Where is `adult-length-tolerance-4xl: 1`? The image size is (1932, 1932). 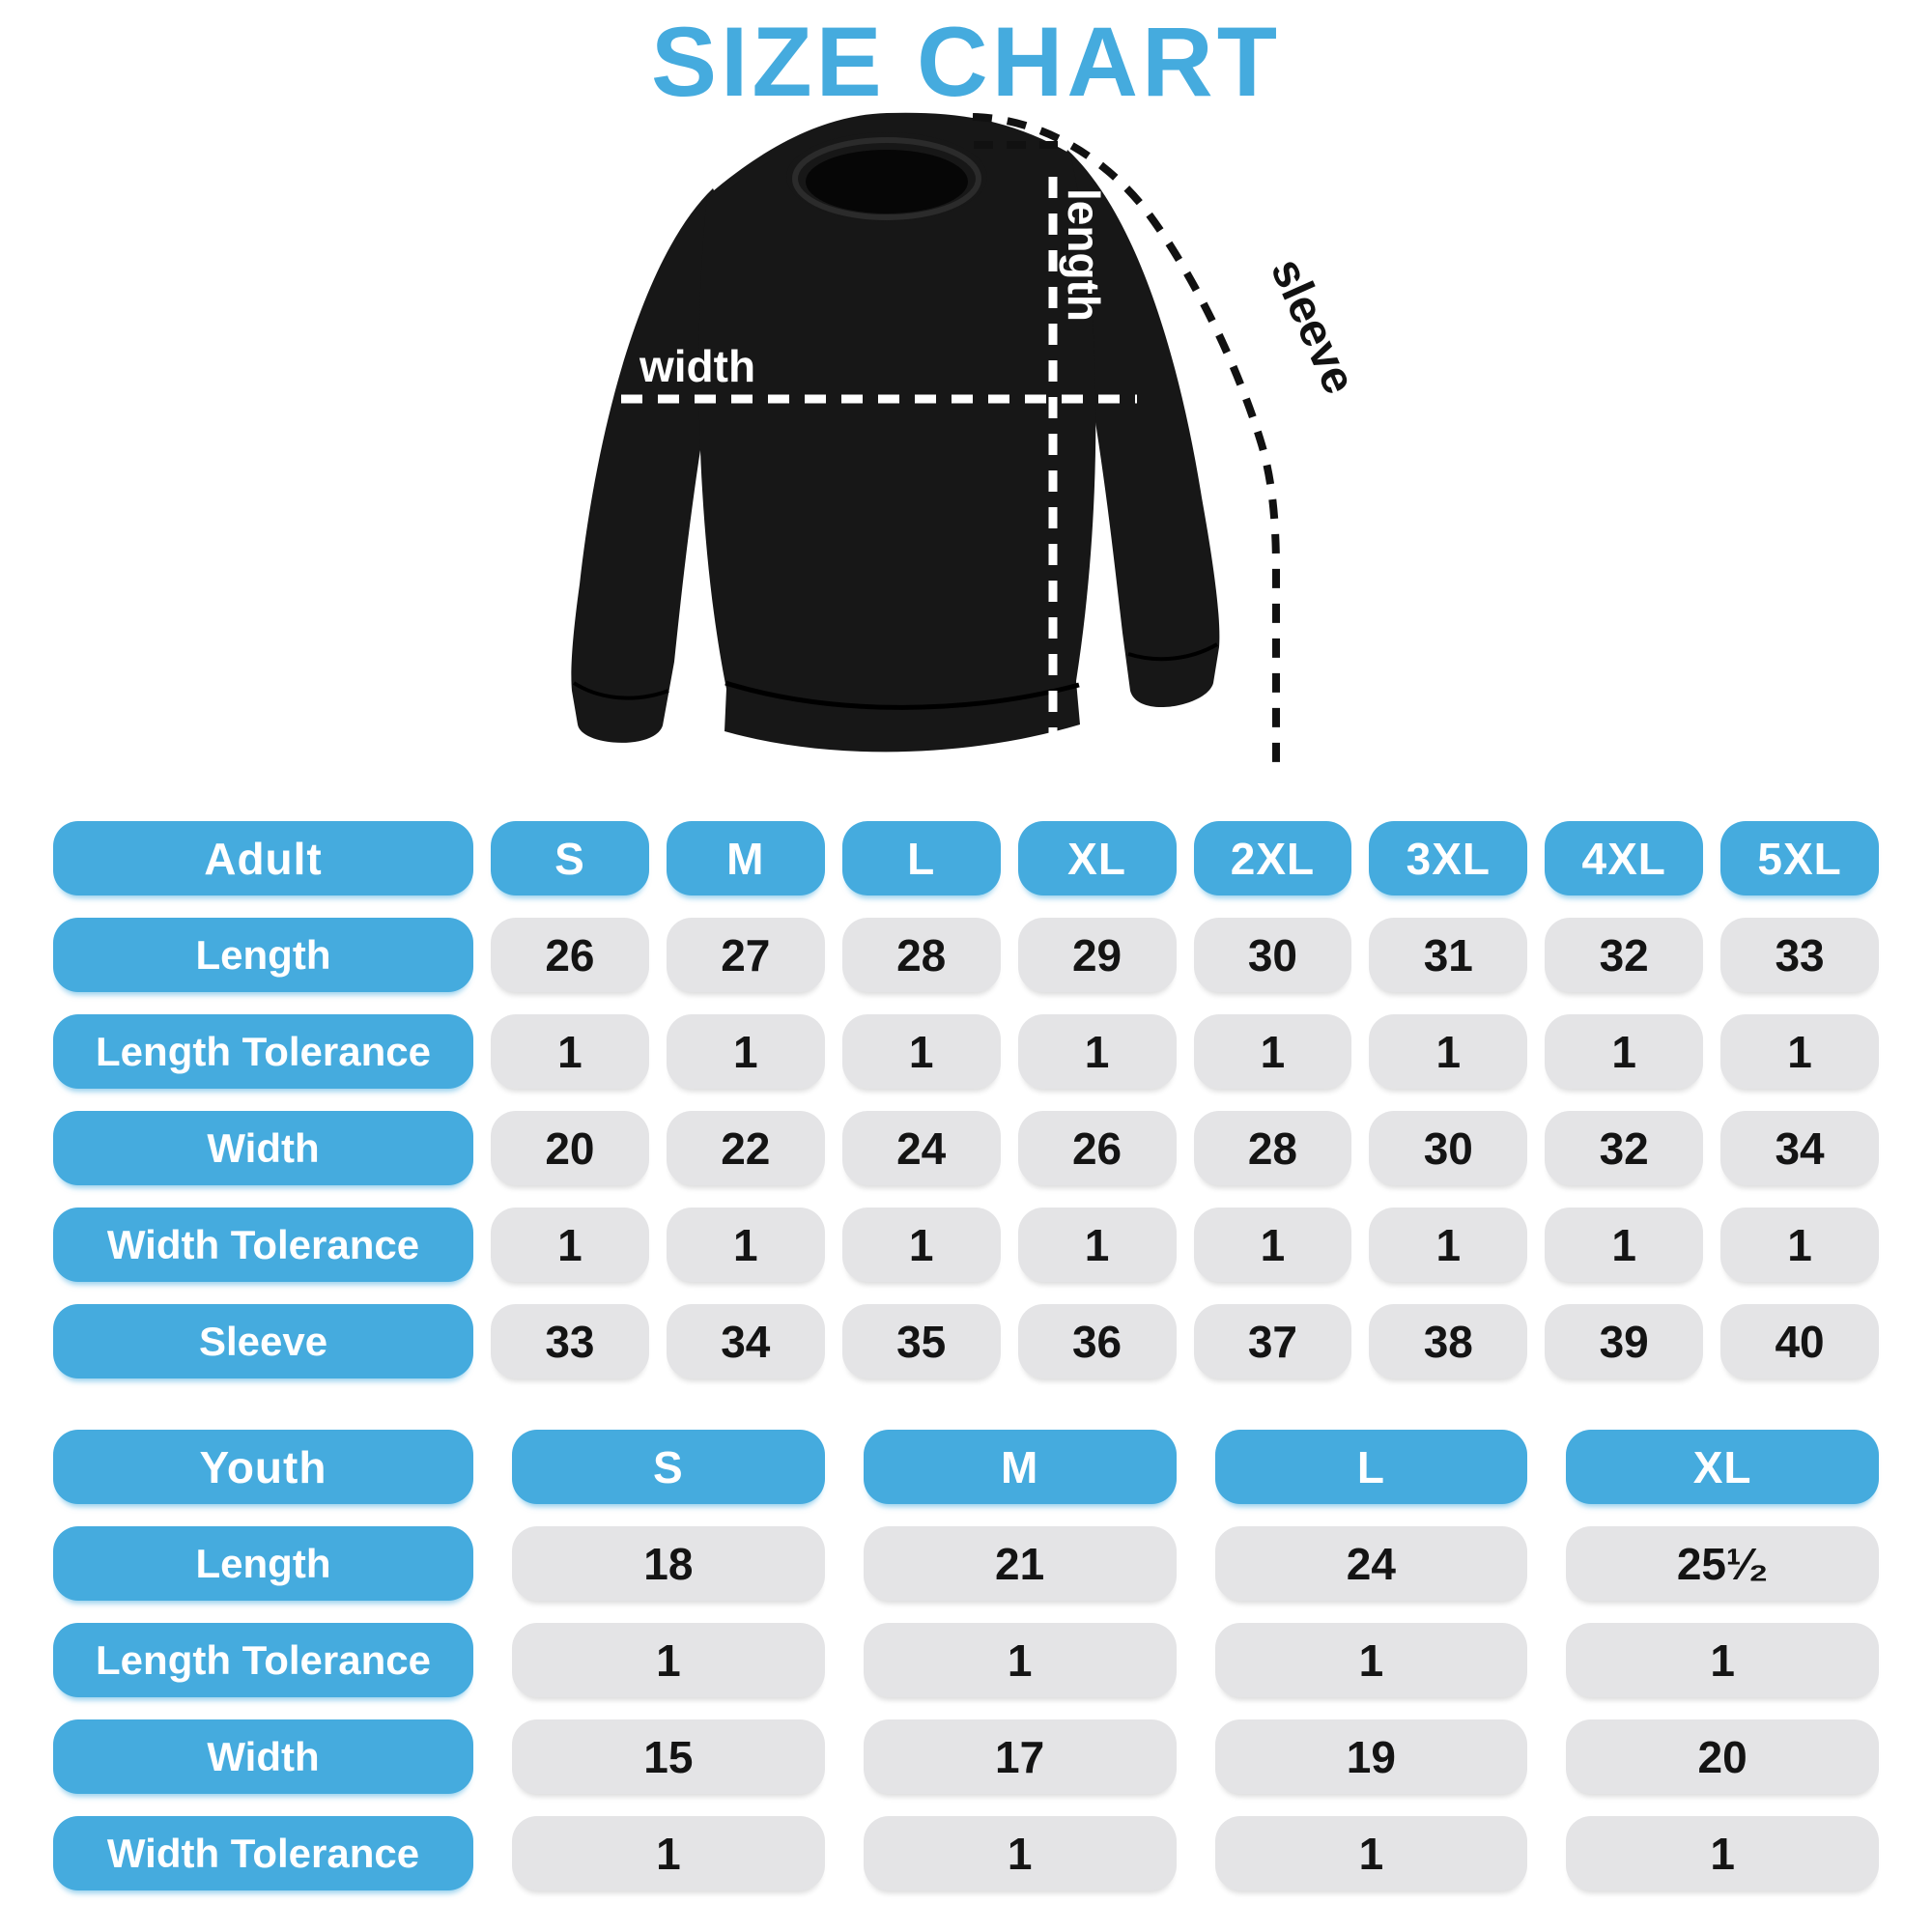
adult-length-tolerance-4xl: 1 is located at coordinates (1624, 1051).